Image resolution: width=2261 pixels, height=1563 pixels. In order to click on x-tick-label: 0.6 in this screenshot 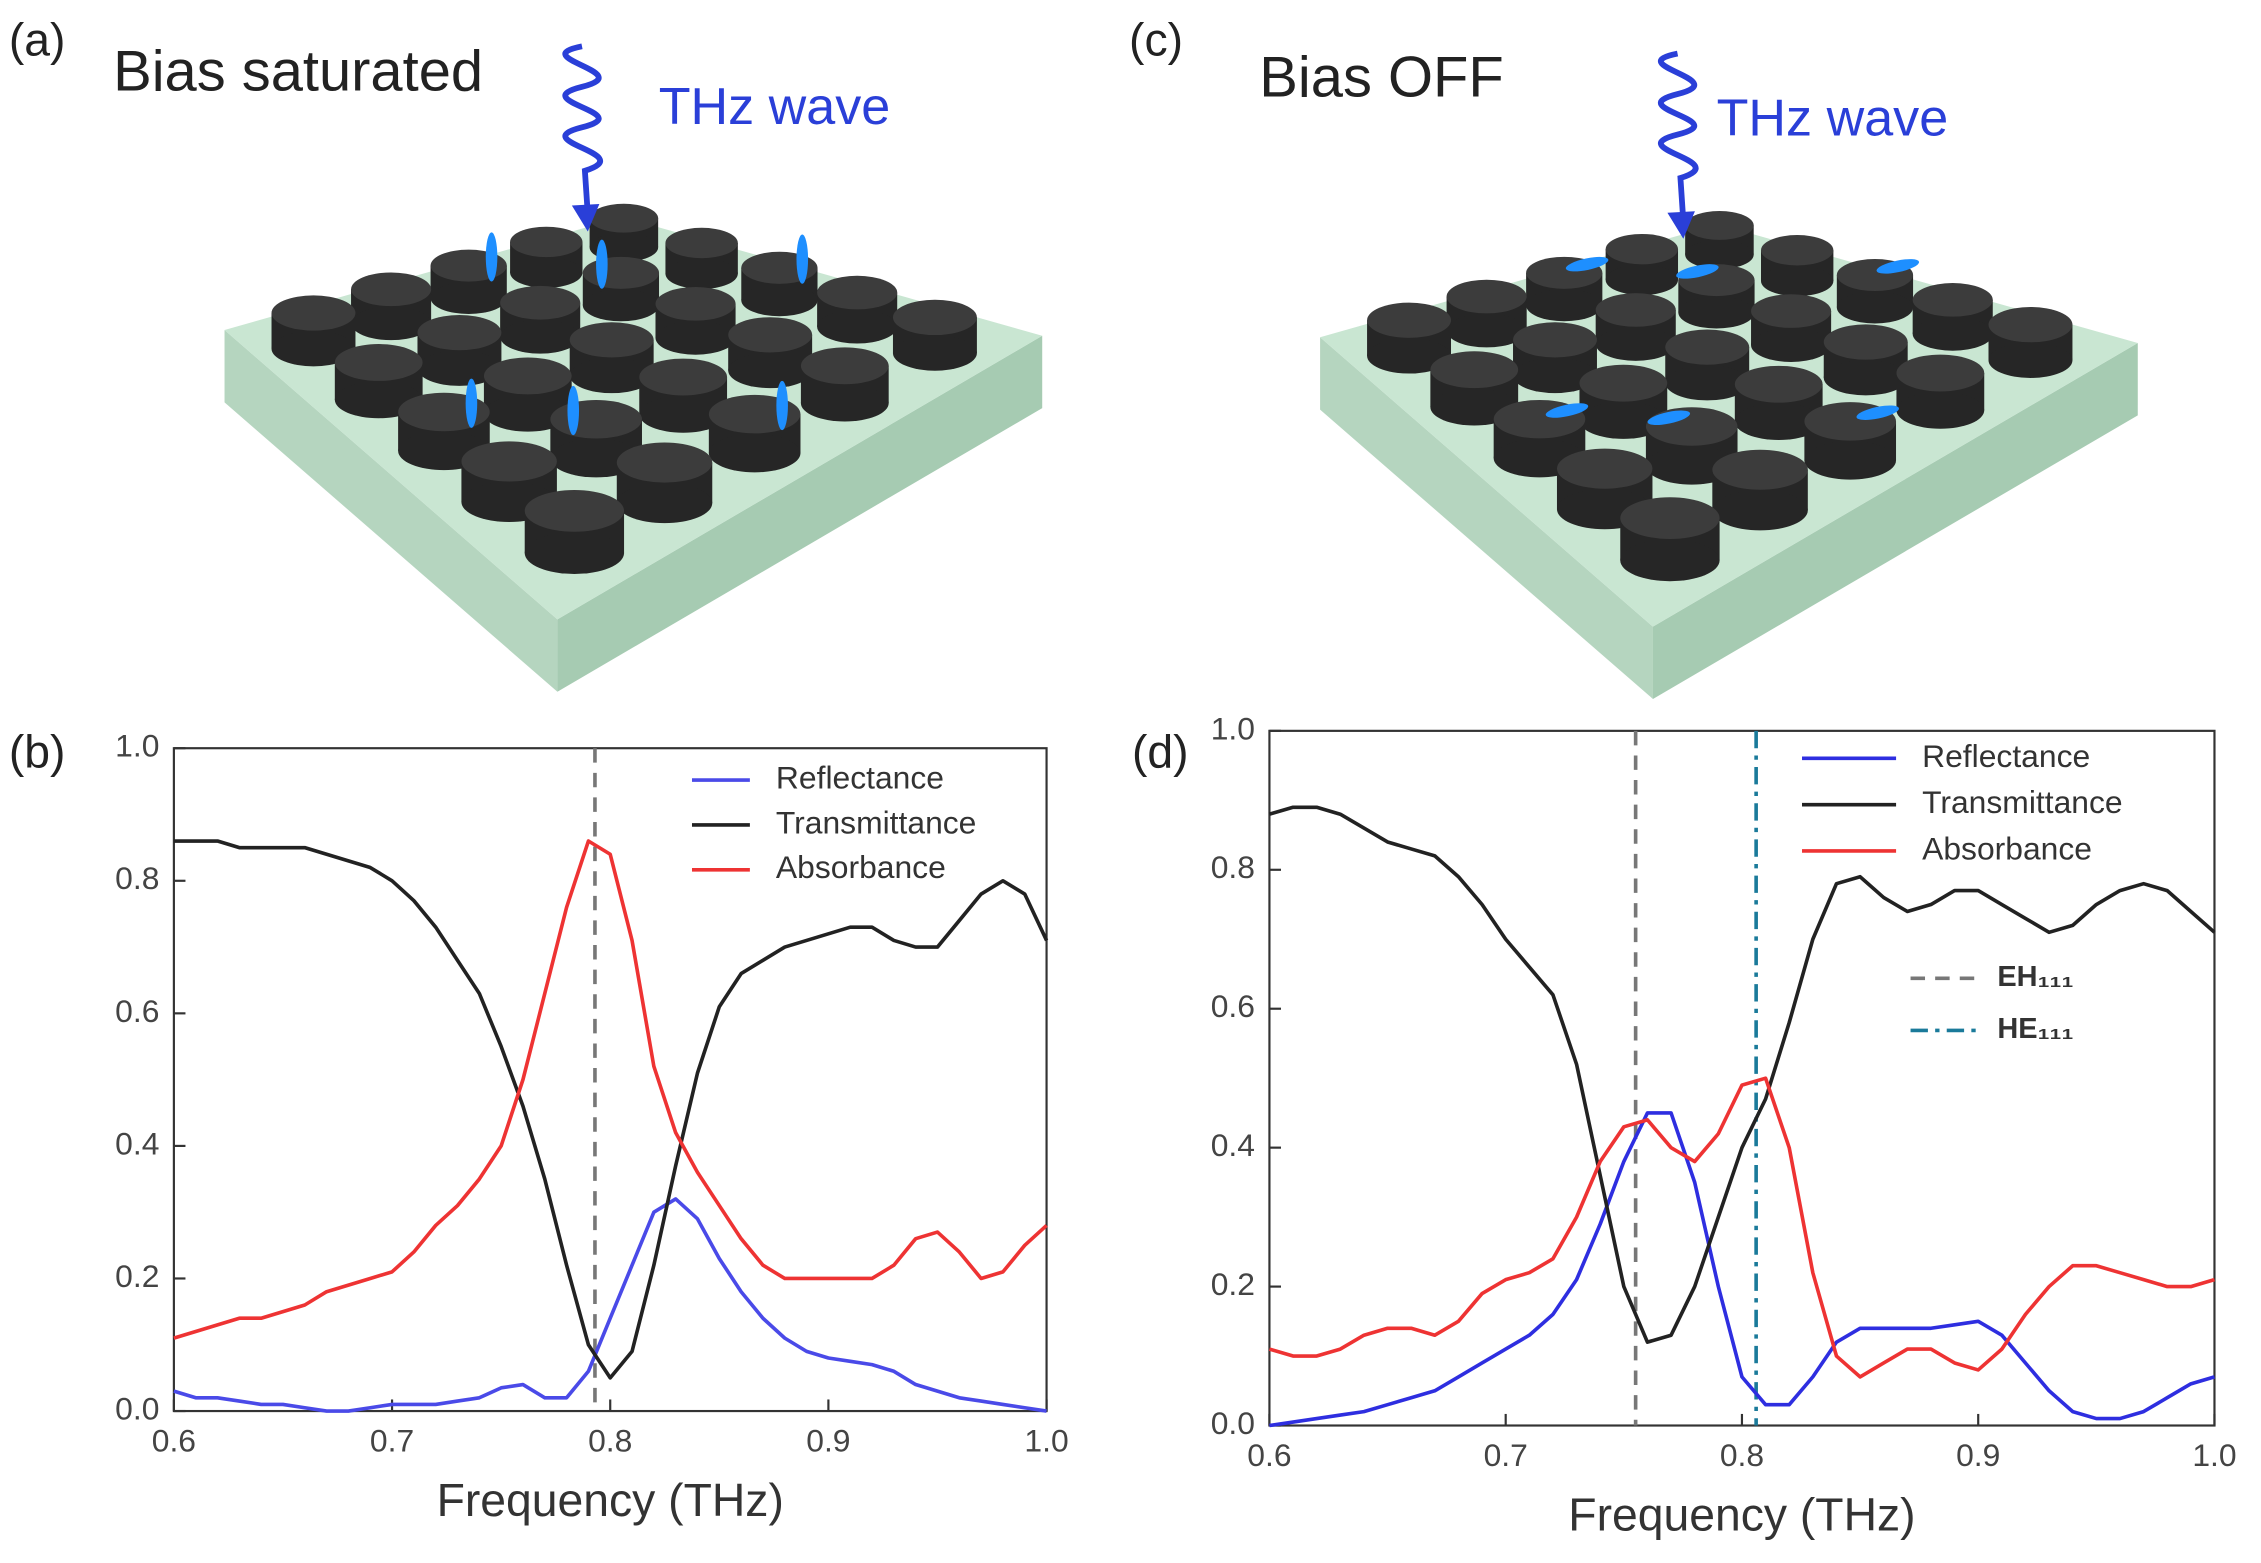, I will do `click(174, 1440)`.